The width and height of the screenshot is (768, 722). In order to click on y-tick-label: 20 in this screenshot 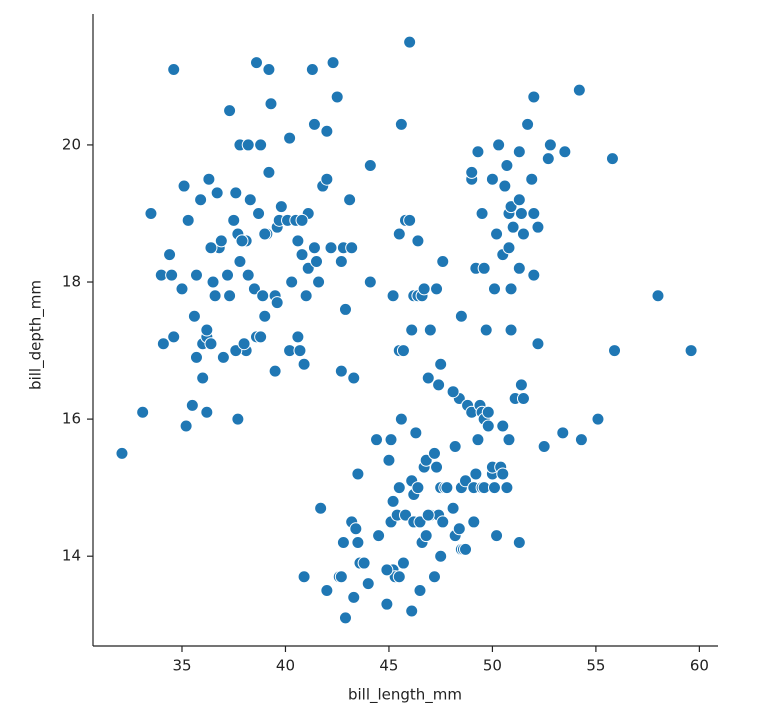, I will do `click(71, 144)`.